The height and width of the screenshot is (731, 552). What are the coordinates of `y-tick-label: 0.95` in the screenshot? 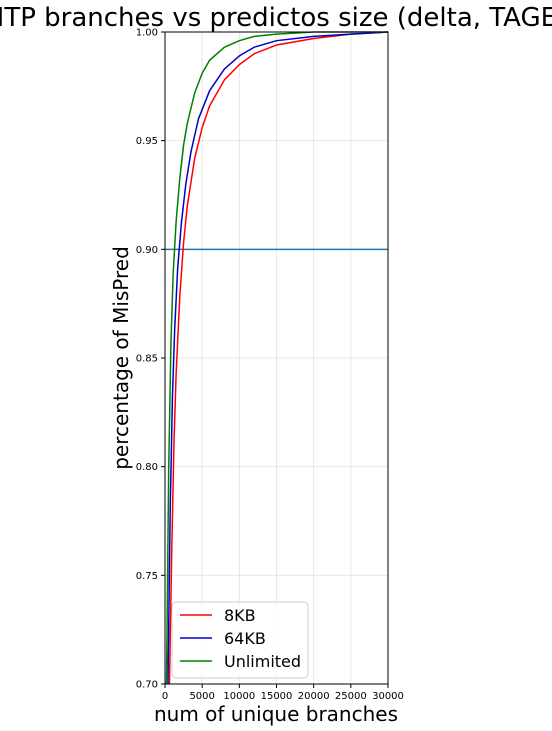 It's located at (147, 141).